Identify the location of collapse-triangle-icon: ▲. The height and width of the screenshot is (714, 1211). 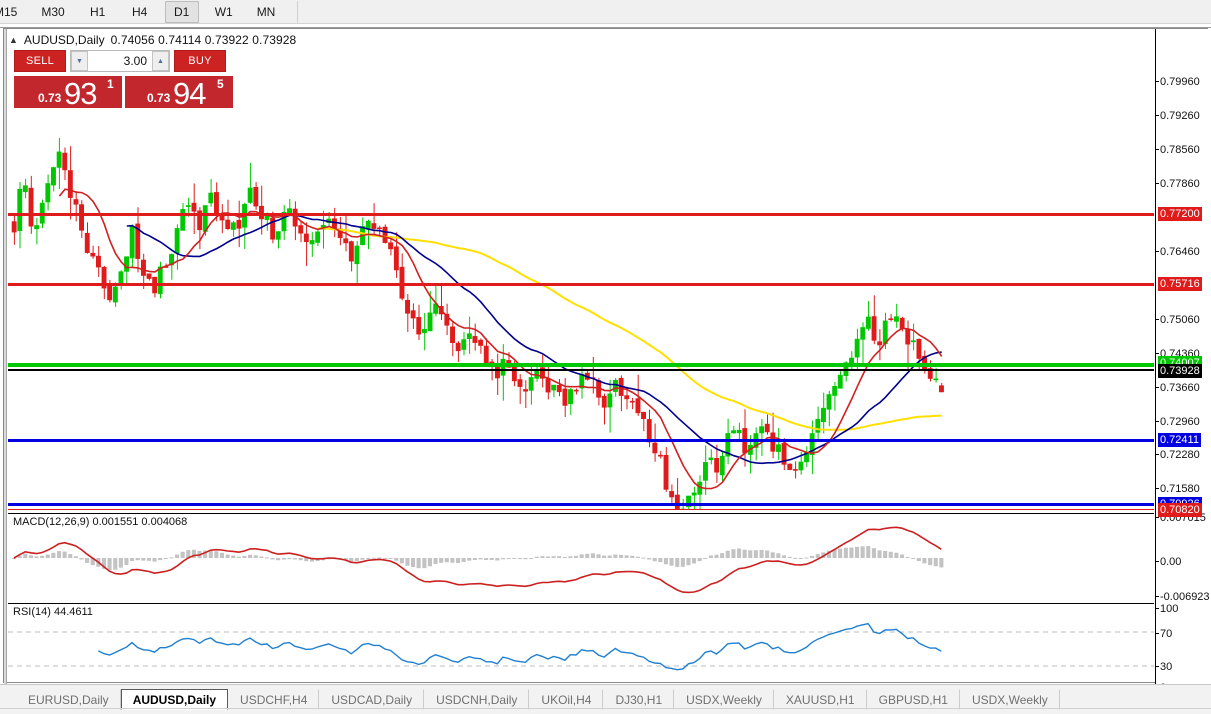
(13, 39).